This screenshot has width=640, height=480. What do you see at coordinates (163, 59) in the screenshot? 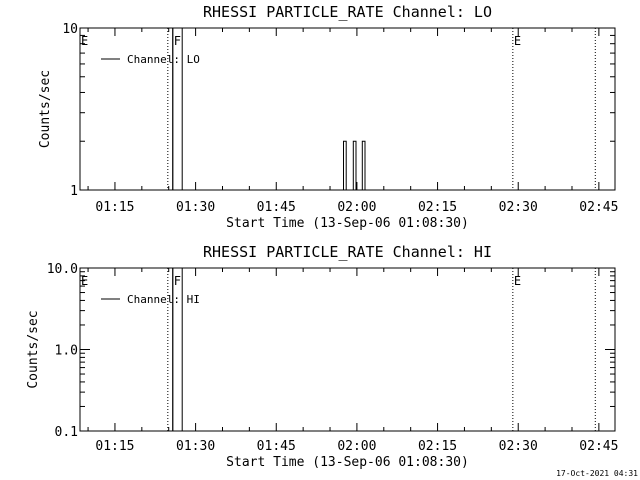
I see `legend-label: Channel: LO` at bounding box center [163, 59].